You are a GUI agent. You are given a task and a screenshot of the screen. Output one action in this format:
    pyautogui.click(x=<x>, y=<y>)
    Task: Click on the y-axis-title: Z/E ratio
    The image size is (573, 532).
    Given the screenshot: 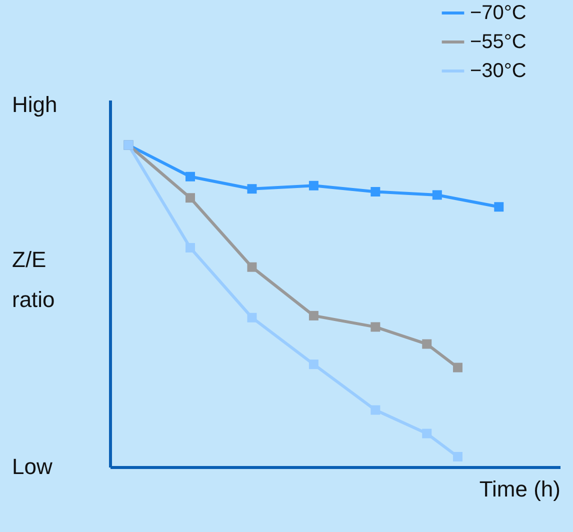 What is the action you would take?
    pyautogui.click(x=33, y=279)
    